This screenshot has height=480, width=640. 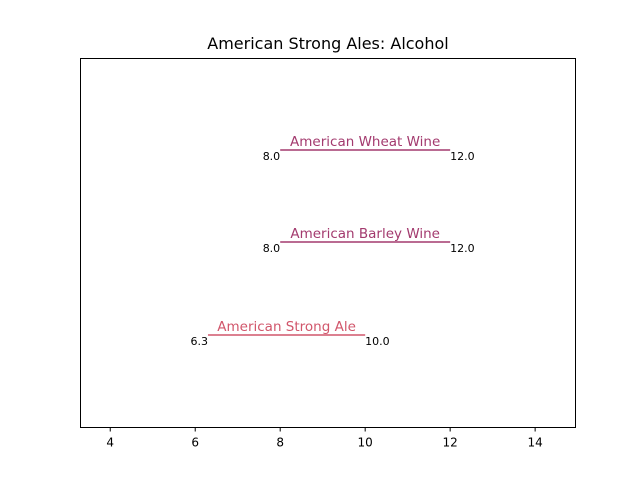 I want to click on range-name-label: American Barley Wine, so click(x=365, y=234).